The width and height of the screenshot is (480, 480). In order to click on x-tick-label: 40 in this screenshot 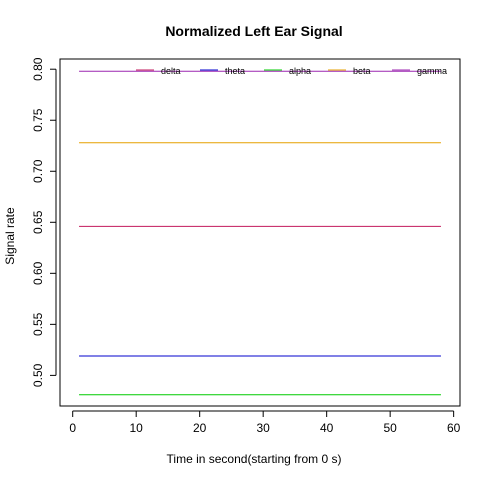, I will do `click(327, 428)`.